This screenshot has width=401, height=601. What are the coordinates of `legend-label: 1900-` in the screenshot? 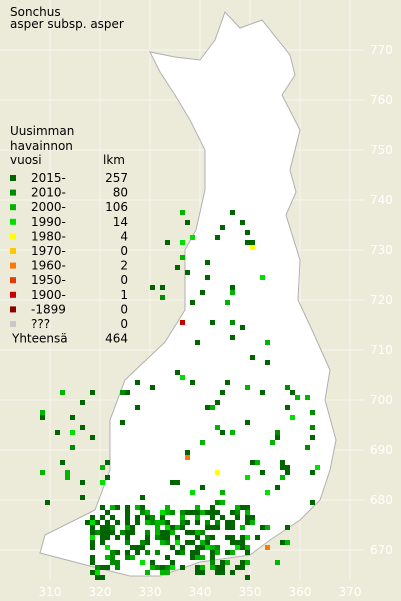 It's located at (48, 295).